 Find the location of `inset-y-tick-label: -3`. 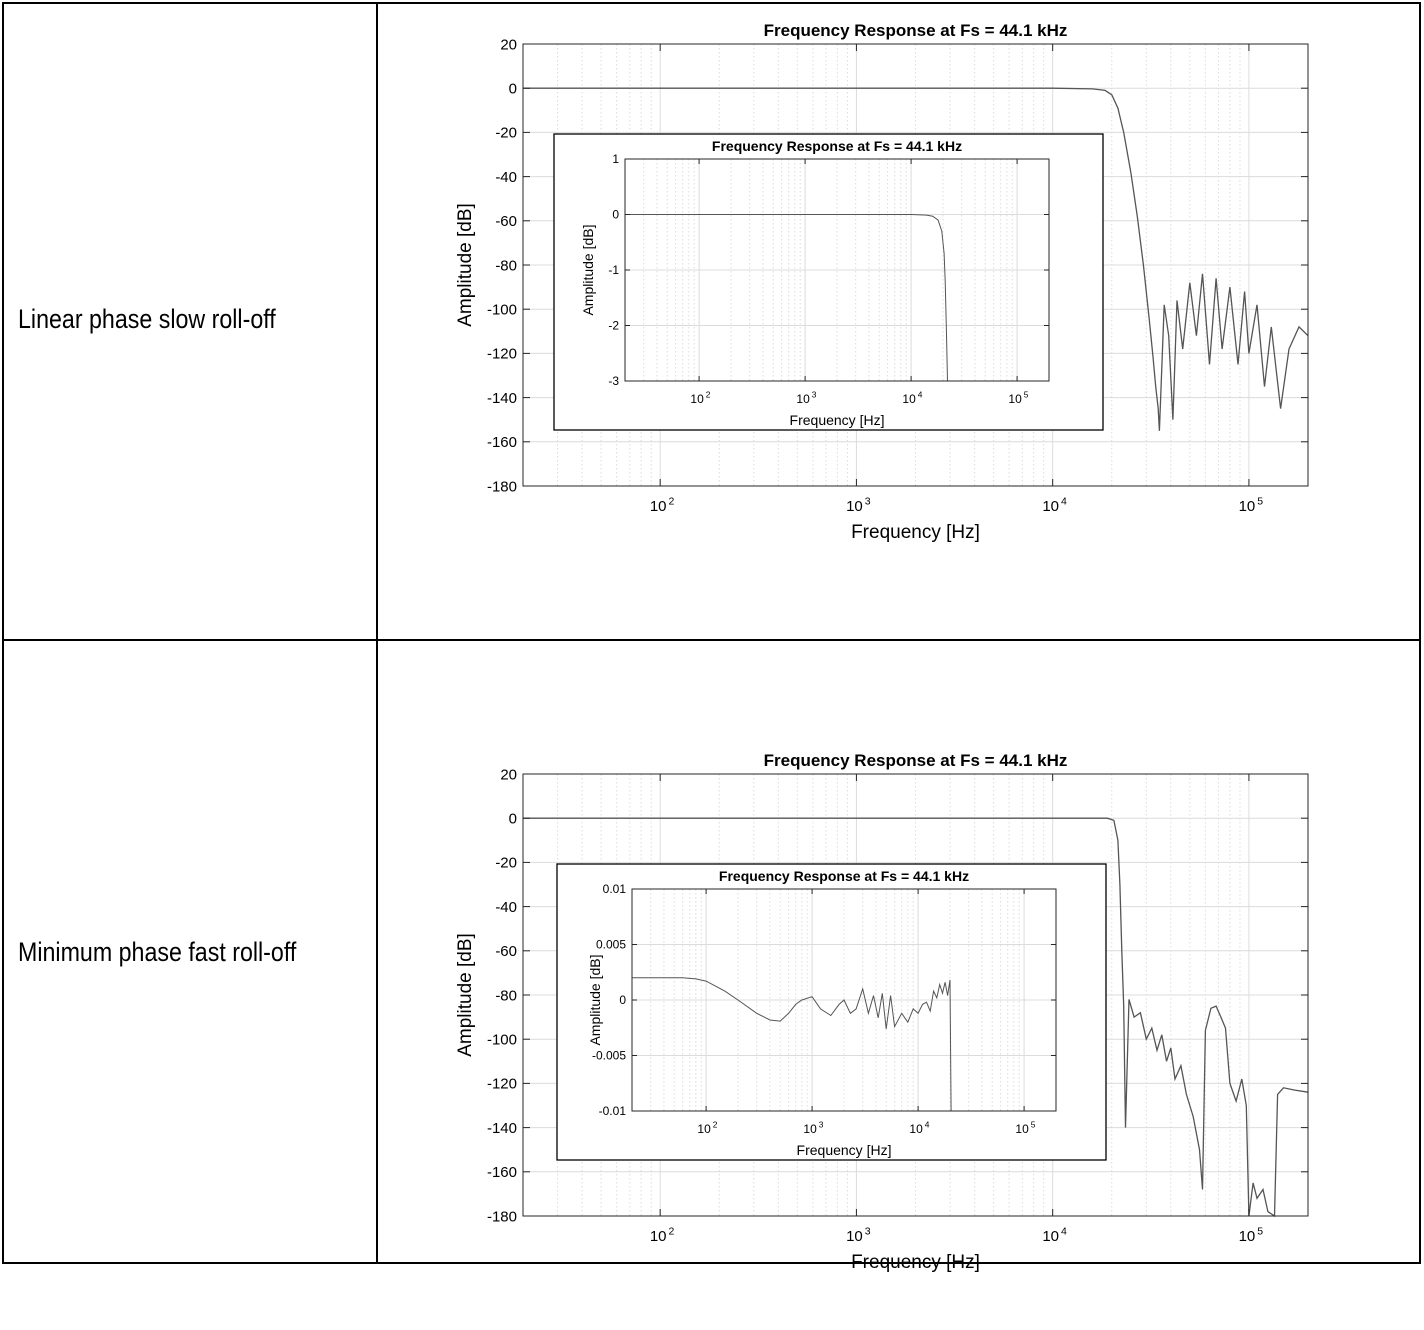

inset-y-tick-label: -3 is located at coordinates (613, 381).